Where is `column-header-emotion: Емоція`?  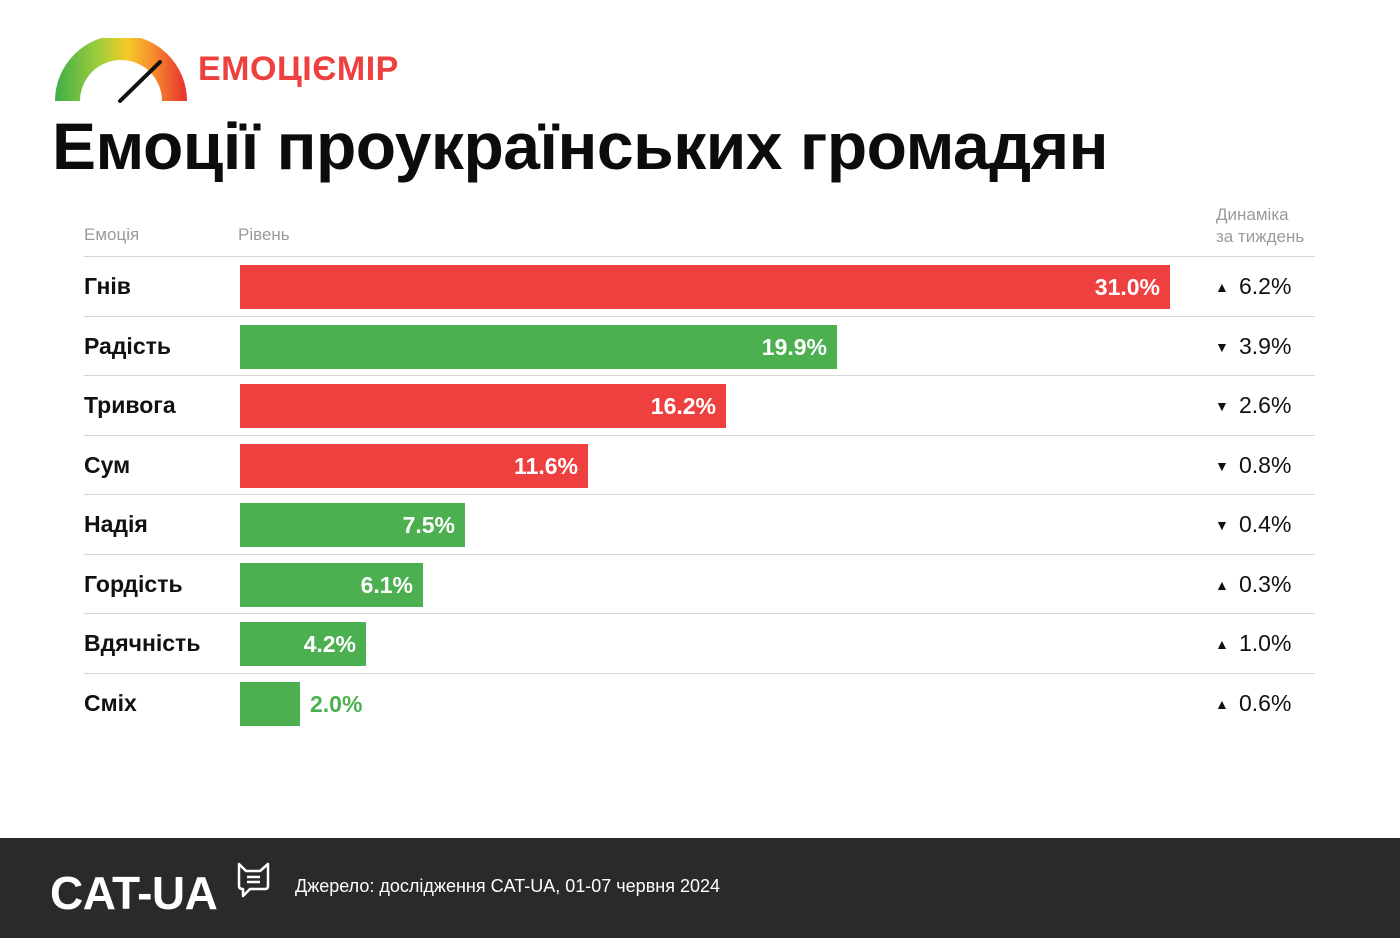 column-header-emotion: Емоція is located at coordinates (112, 234).